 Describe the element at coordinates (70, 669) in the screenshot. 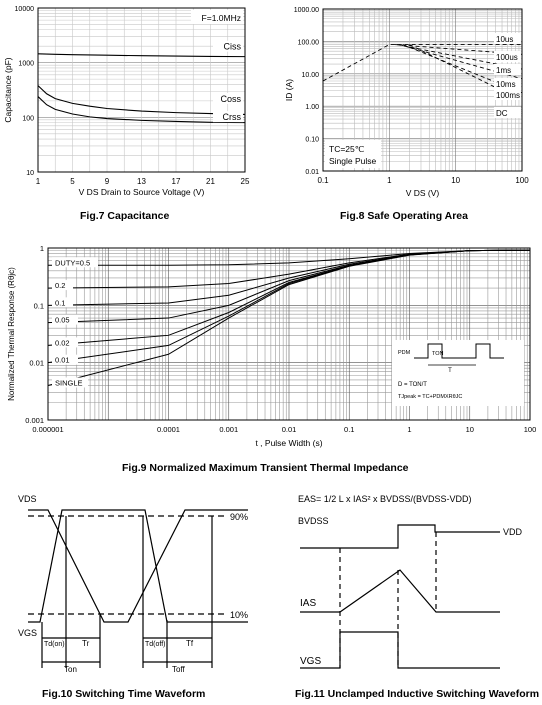

I see `ton-label: Ton` at that location.